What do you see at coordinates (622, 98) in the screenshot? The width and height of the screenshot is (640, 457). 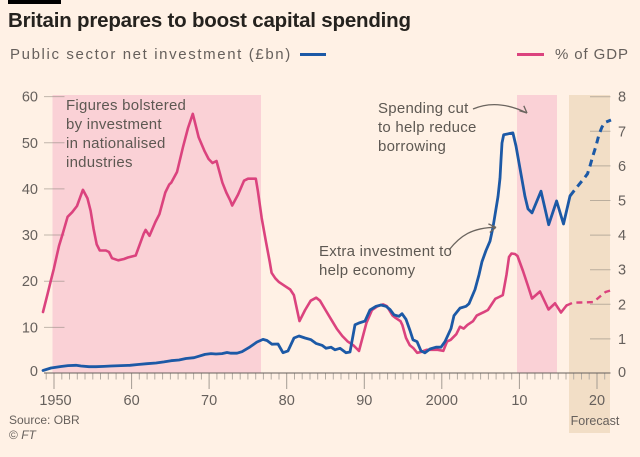 I see `svg-text: 8` at bounding box center [622, 98].